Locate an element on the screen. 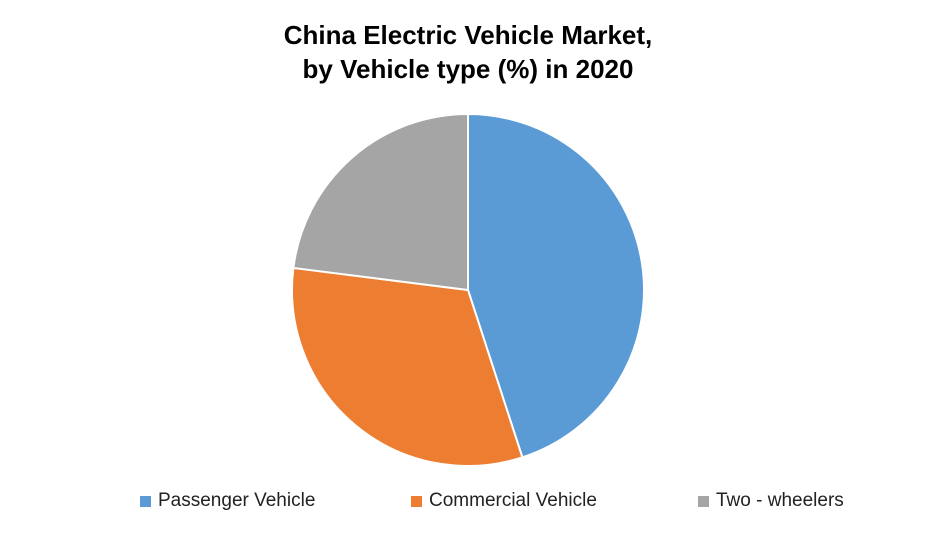  legend-swatch-two-wheelers is located at coordinates (703, 501).